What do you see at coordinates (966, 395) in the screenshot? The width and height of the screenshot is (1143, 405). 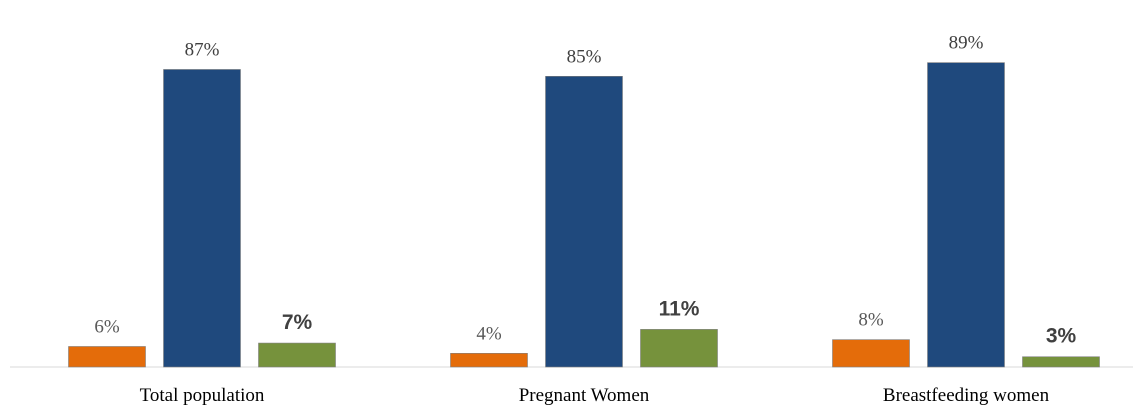 I see `x-tick-label-3: Breastfeeding women` at bounding box center [966, 395].